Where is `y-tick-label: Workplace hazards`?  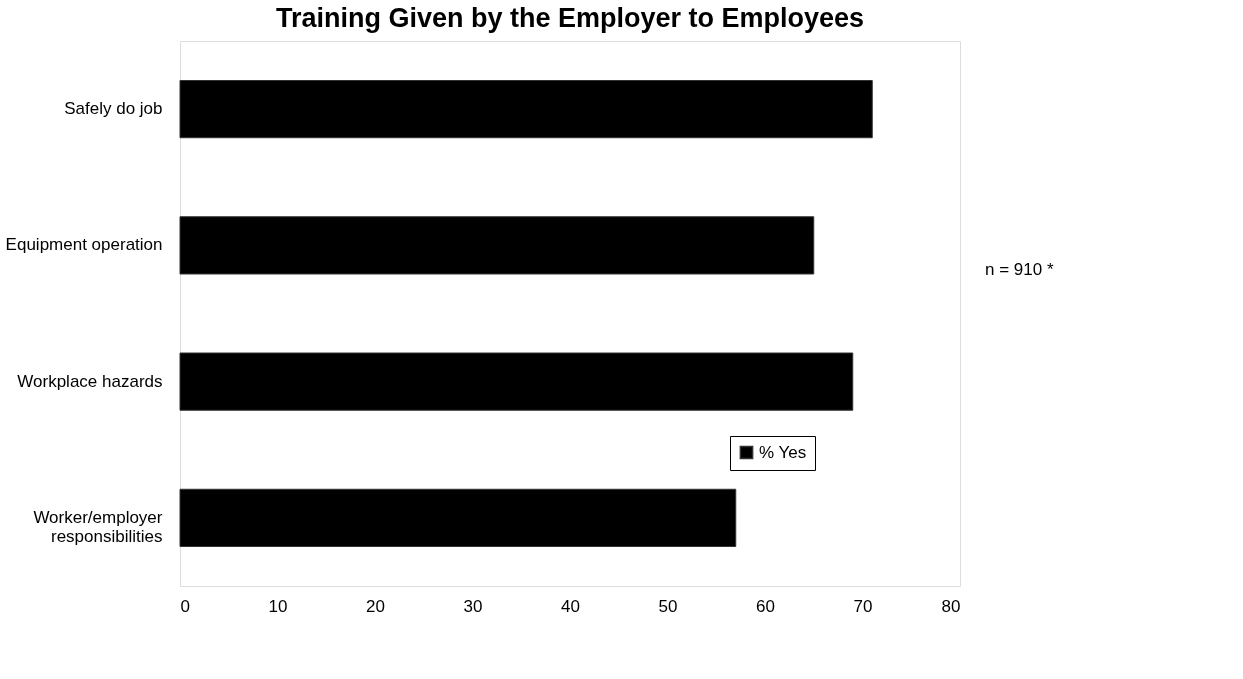
y-tick-label: Workplace hazards is located at coordinates (90, 381).